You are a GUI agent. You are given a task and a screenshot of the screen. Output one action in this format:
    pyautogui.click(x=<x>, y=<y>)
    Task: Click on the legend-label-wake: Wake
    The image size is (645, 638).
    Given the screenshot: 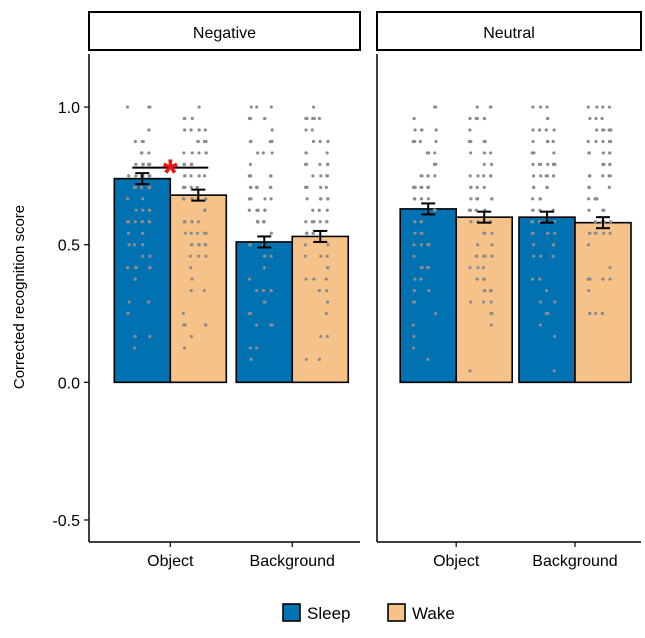 What is the action you would take?
    pyautogui.click(x=433, y=613)
    